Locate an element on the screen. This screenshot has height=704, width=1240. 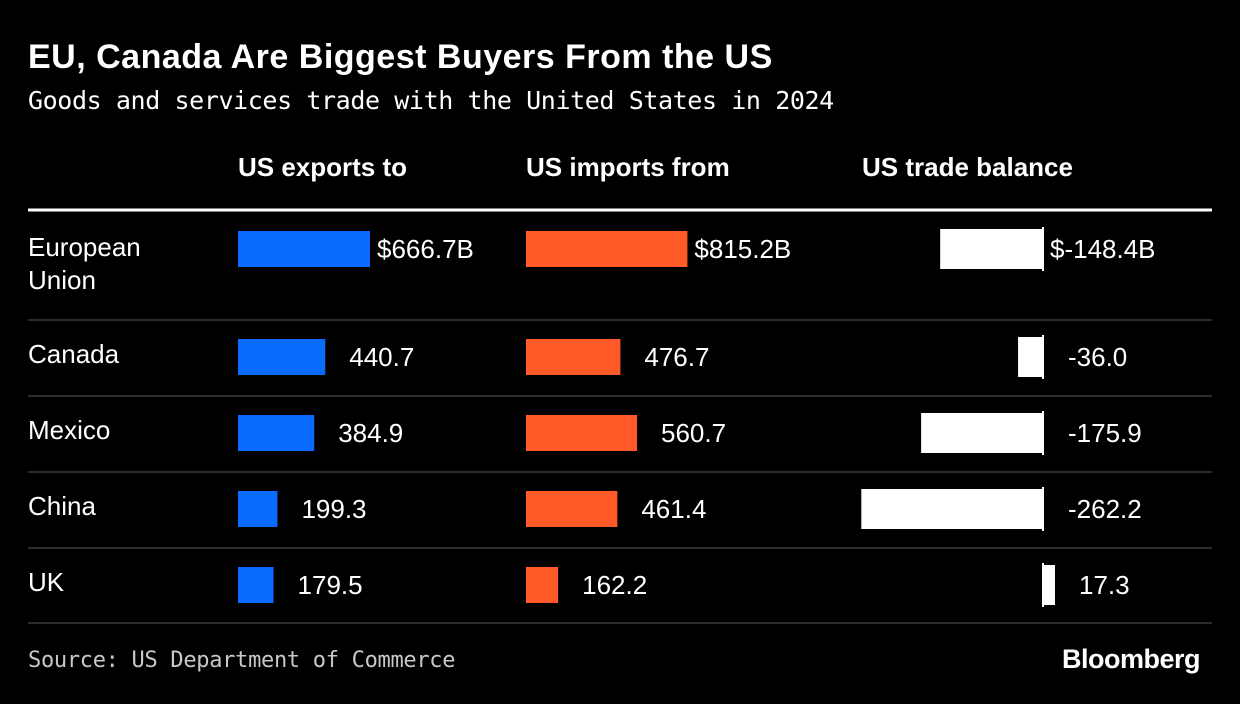
column-header-2: US imports from is located at coordinates (628, 167).